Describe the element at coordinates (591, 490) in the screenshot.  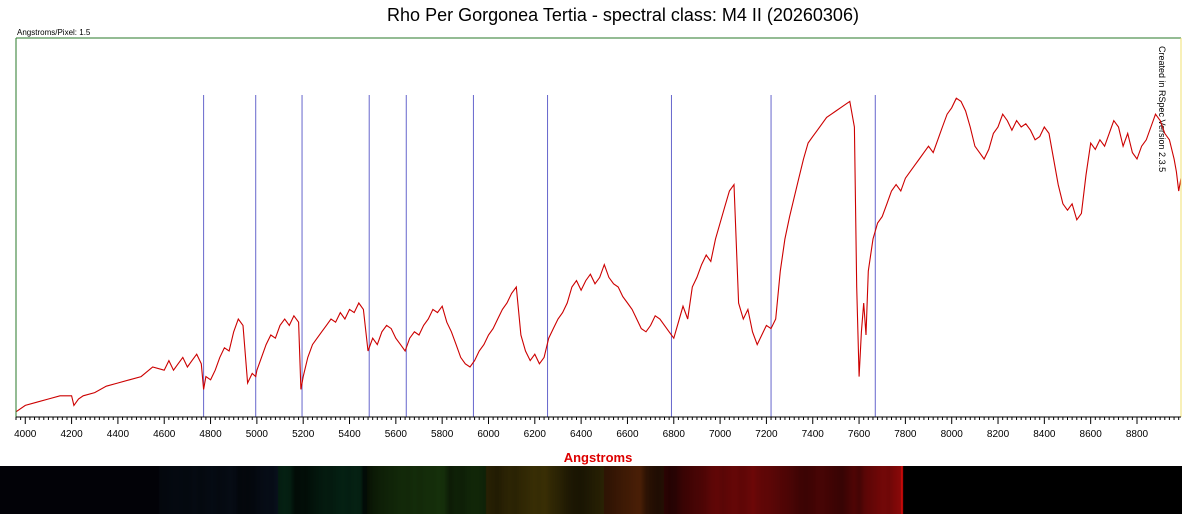
I see `synthetic-spectrum-strip` at that location.